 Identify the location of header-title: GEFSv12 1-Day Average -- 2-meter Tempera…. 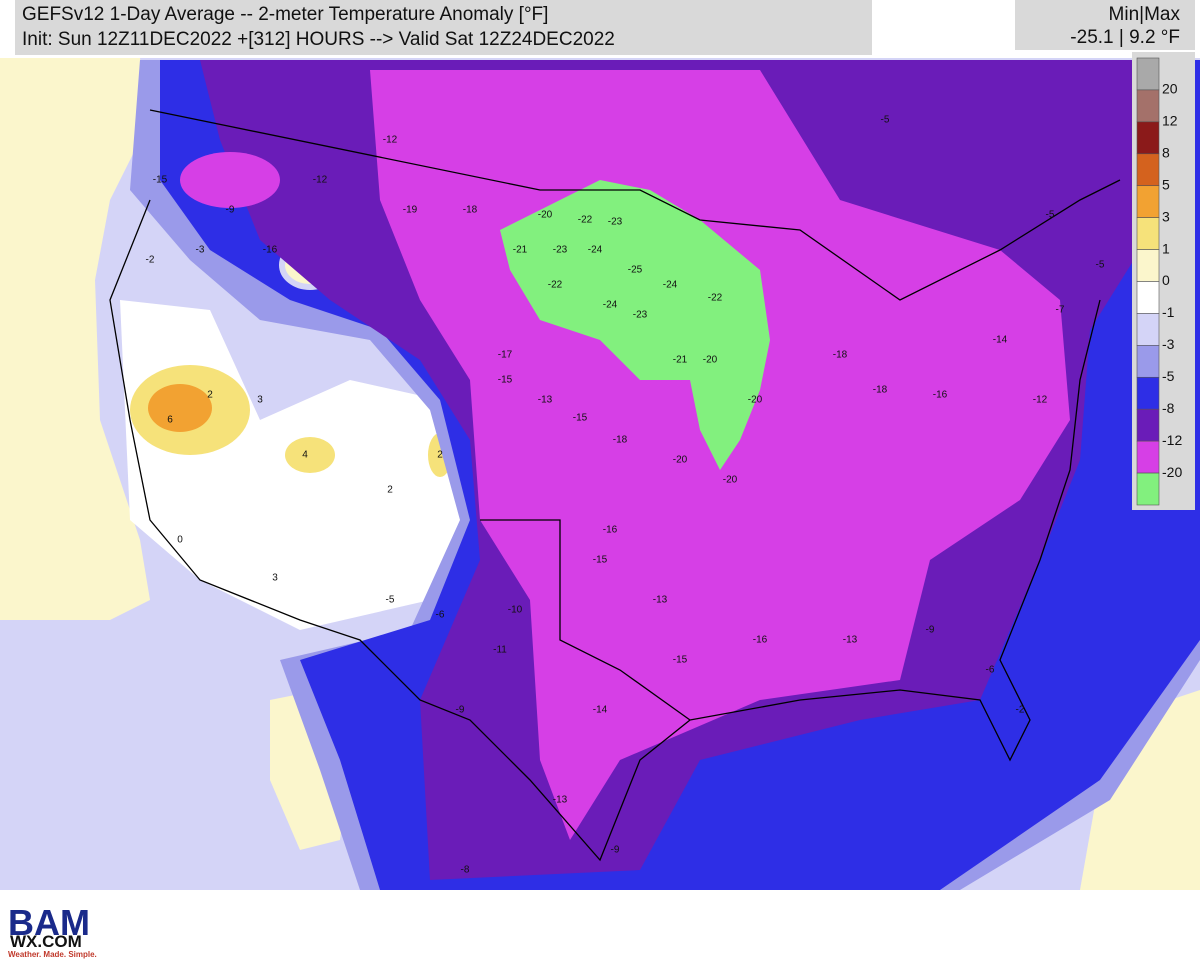
(285, 14).